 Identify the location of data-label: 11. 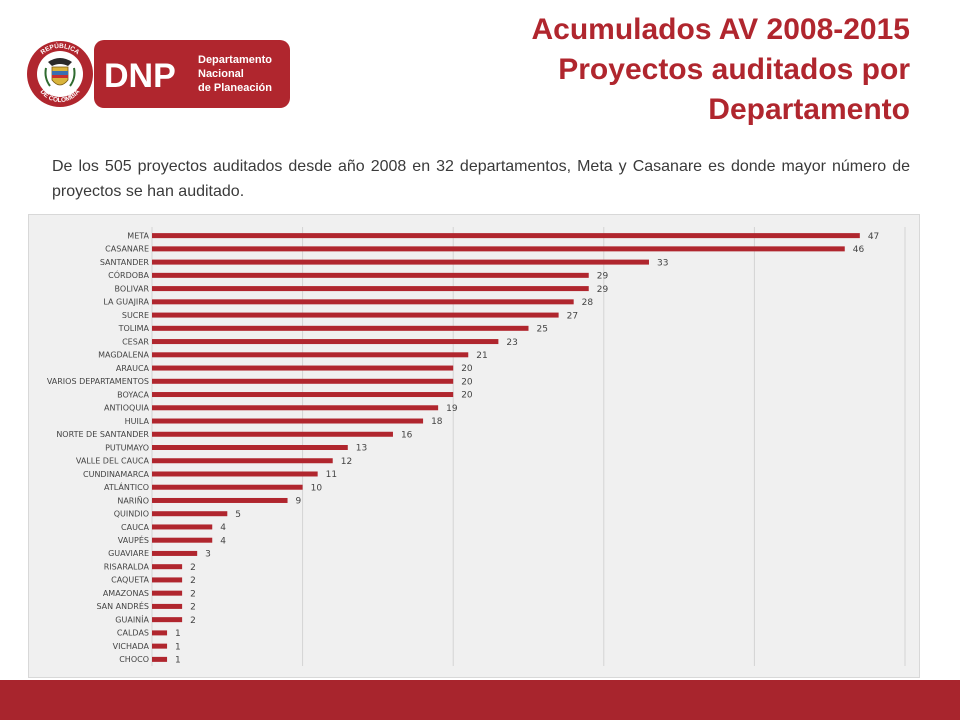
(331, 475).